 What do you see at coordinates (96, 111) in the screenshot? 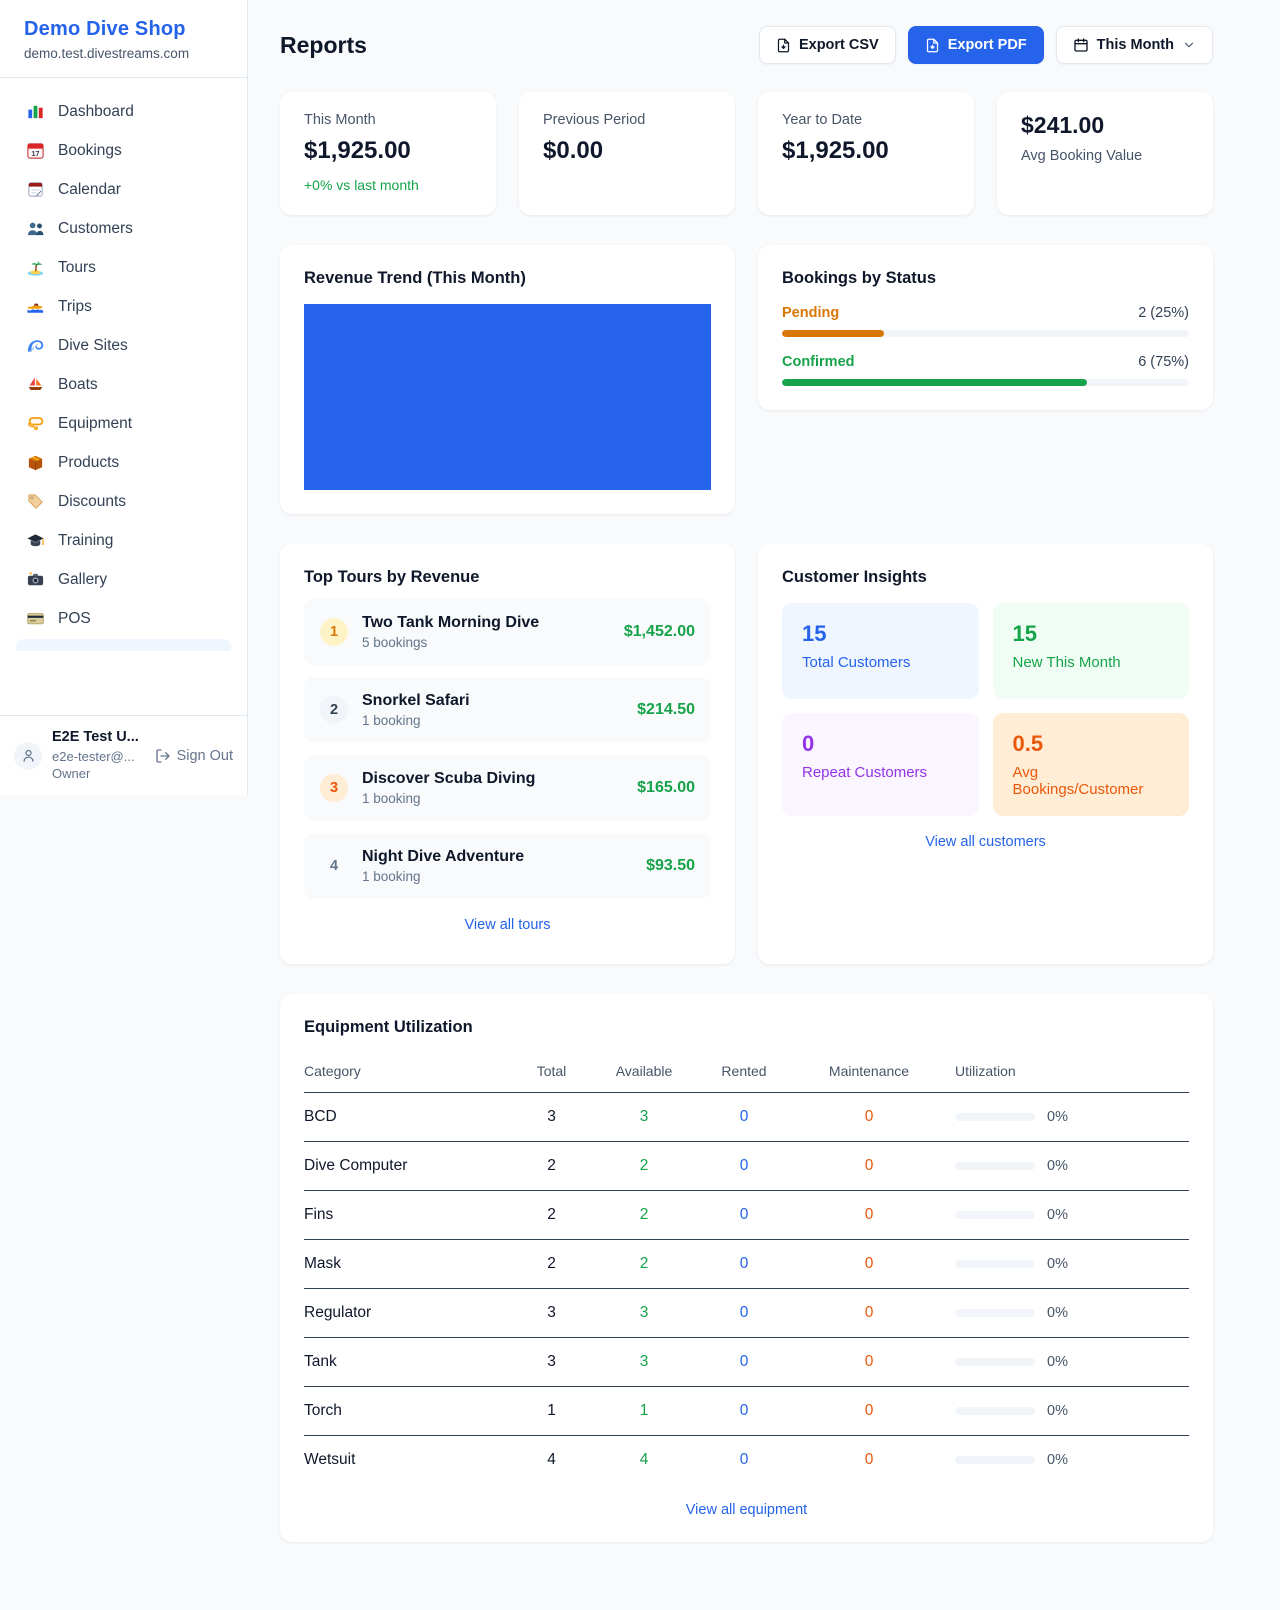
I see `sidebar-item-label: Dashboard` at bounding box center [96, 111].